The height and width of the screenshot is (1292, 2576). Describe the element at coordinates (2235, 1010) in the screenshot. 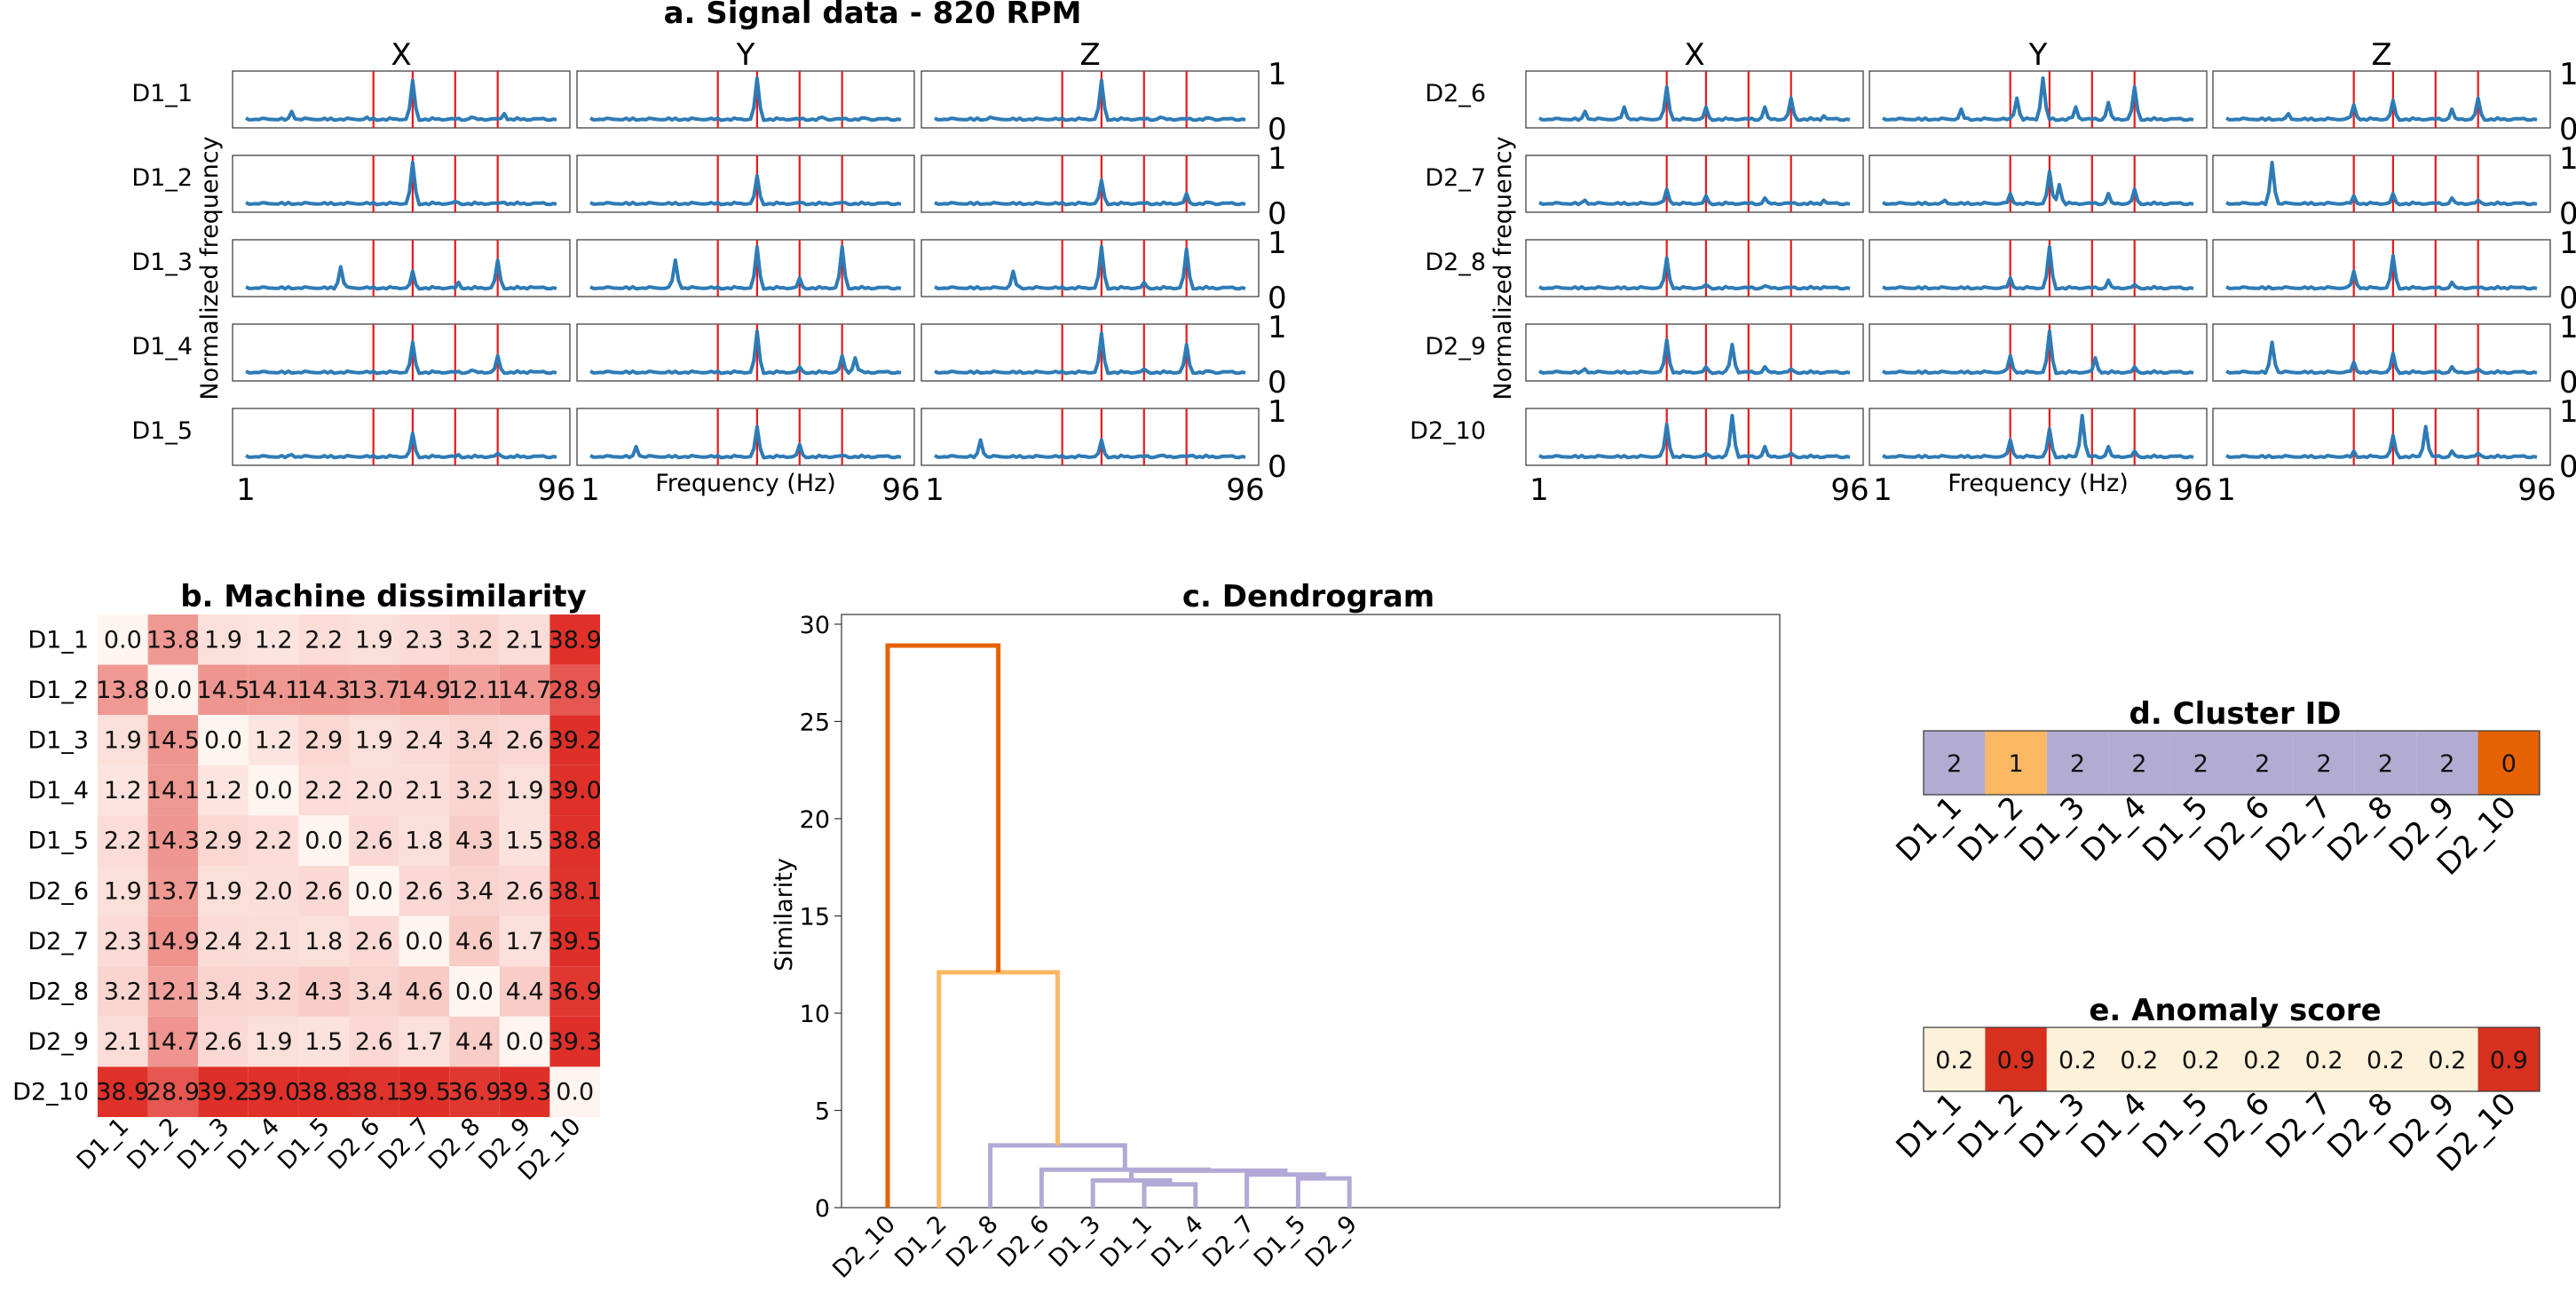

I see `anomaly-title: e. Anomaly score` at that location.